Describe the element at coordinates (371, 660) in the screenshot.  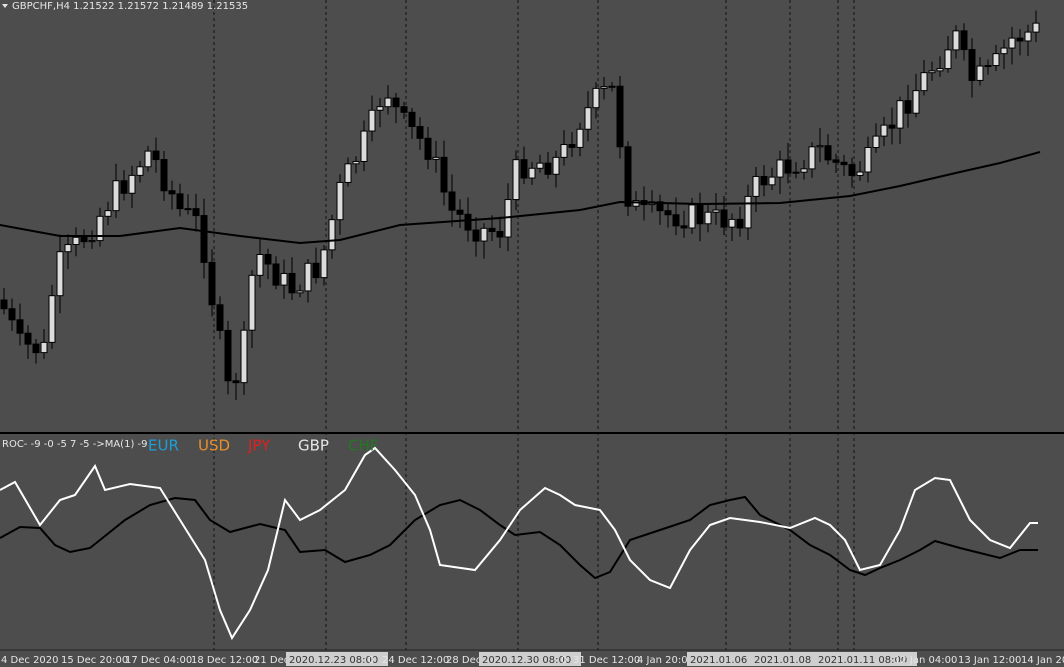
I see `time-label: 0` at that location.